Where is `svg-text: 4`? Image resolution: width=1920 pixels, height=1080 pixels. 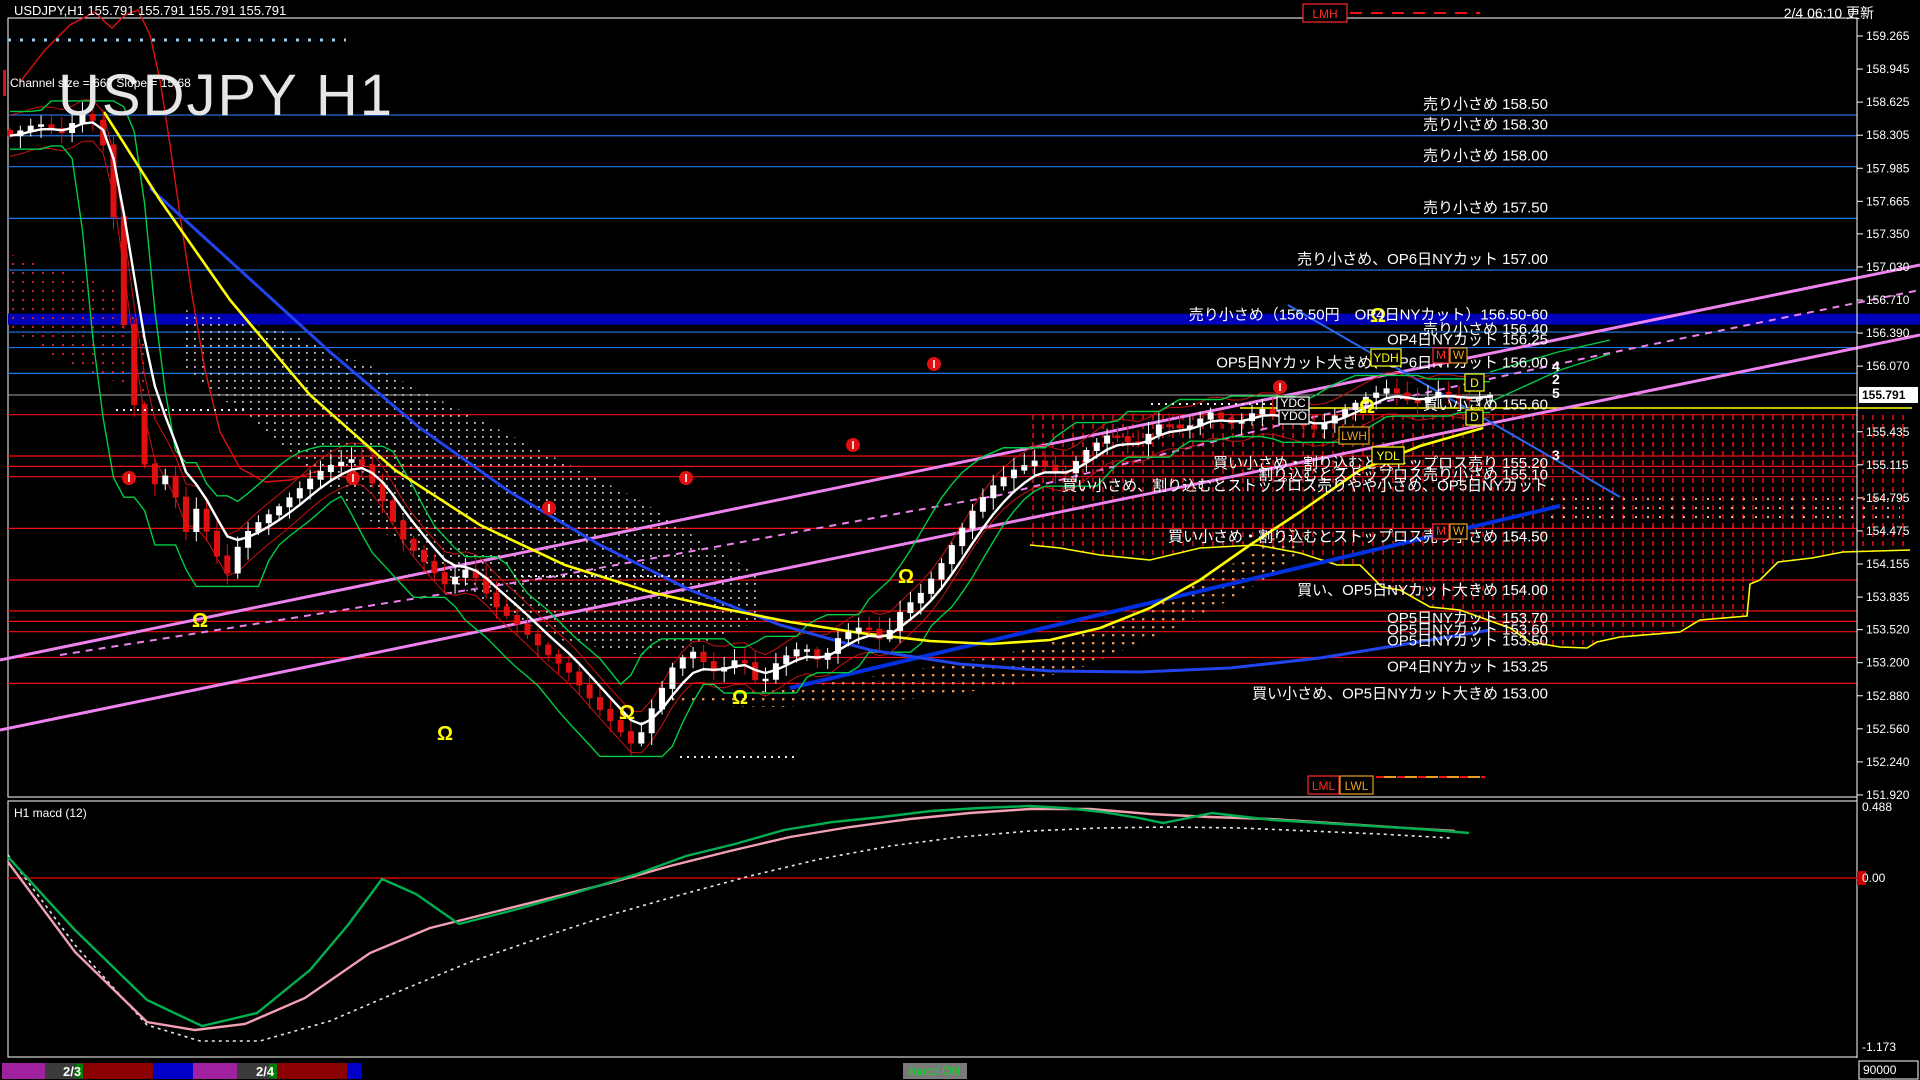 svg-text: 4 is located at coordinates (1556, 366).